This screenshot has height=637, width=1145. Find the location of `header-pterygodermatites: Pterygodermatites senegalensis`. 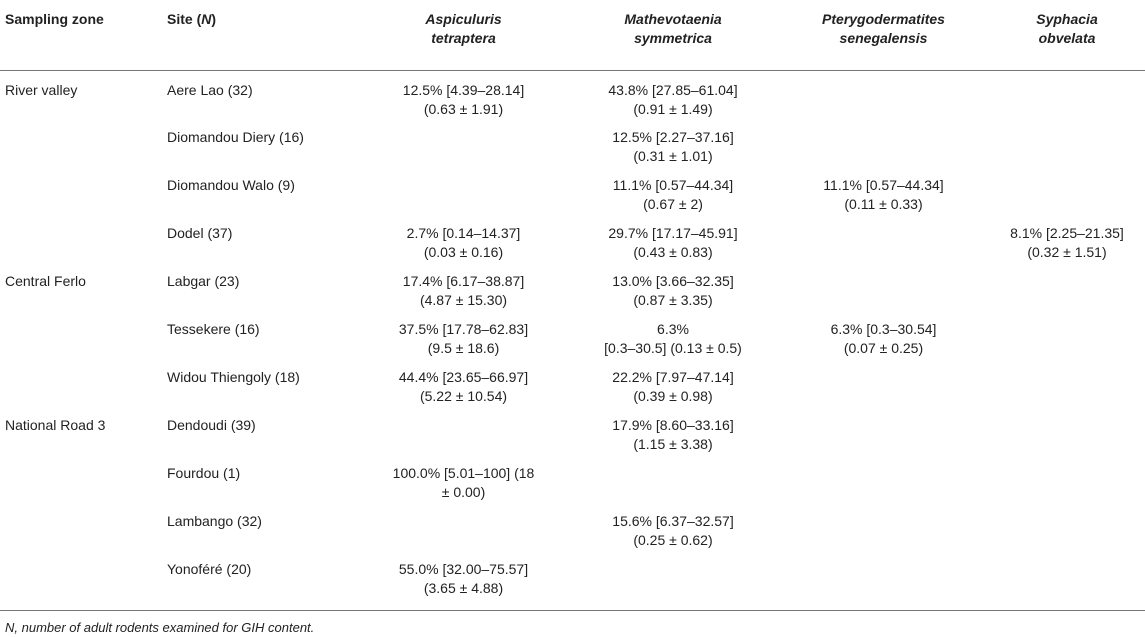

header-pterygodermatites: Pterygodermatites senegalensis is located at coordinates (883, 35).